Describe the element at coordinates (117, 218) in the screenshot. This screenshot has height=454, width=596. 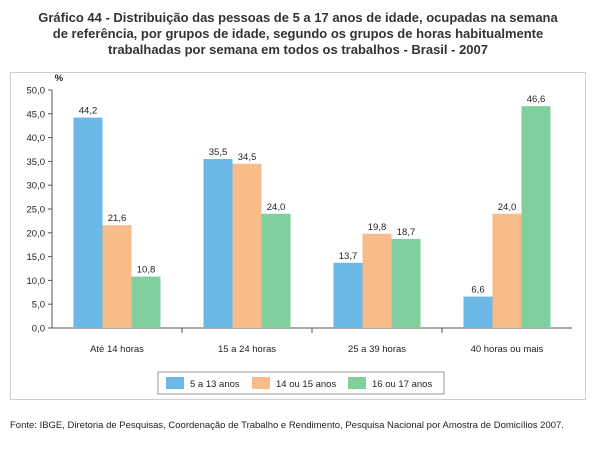
I see `bar-value-label: 21,6` at that location.